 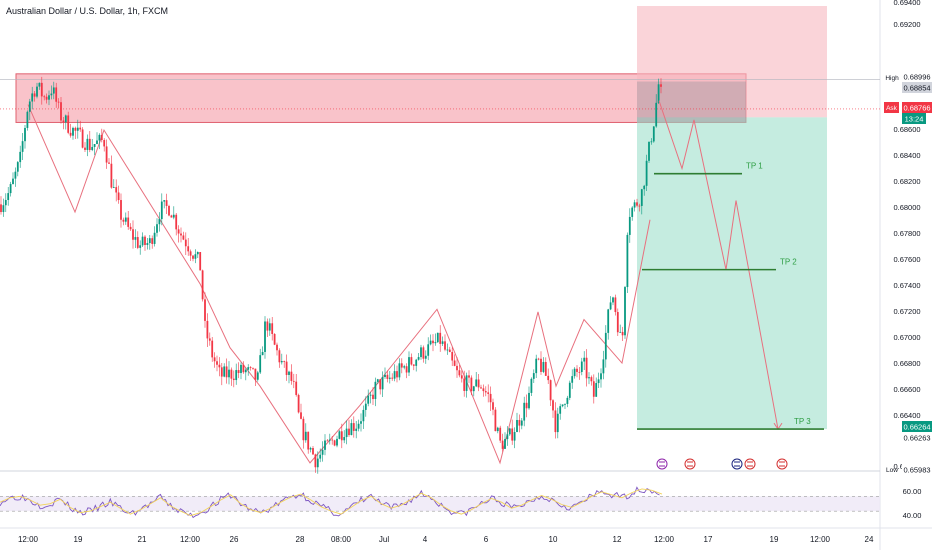 What do you see at coordinates (732, 62) in the screenshot?
I see `stop-loss-zone` at bounding box center [732, 62].